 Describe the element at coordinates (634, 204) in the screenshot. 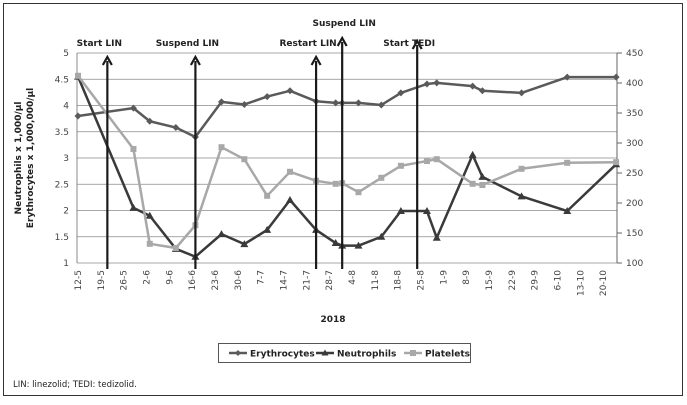

I see `y-tick-right: 200` at that location.